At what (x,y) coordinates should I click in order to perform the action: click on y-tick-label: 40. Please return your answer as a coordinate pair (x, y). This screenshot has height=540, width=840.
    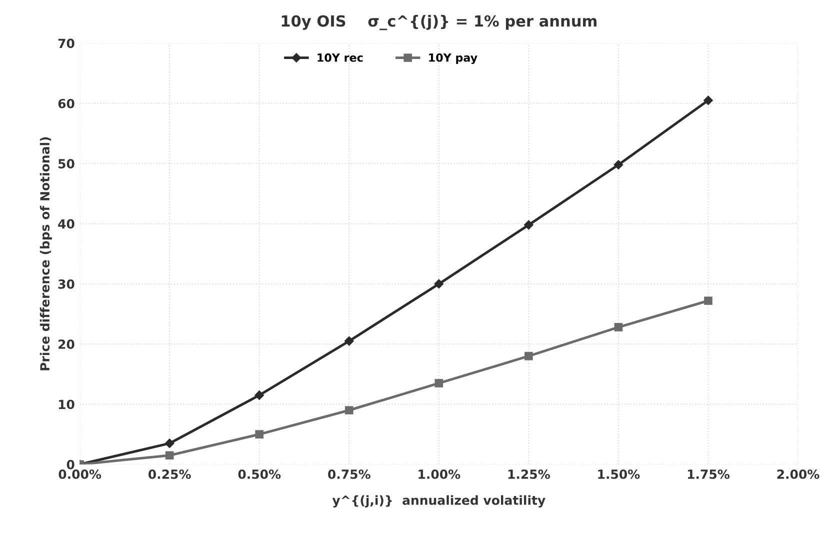
    Looking at the image, I should click on (66, 224).